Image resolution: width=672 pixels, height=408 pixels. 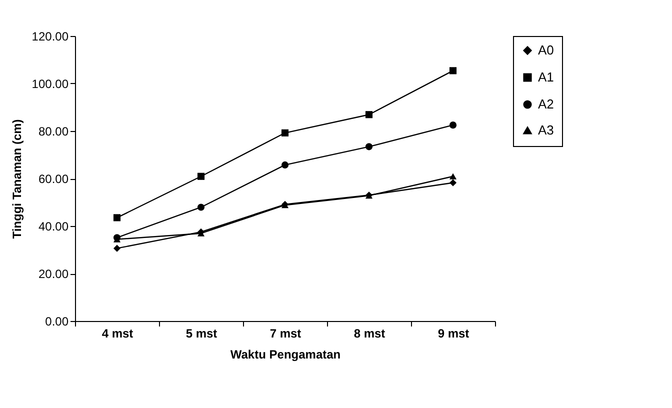 What do you see at coordinates (53, 274) in the screenshot?
I see `y-tick-label: 20.00` at bounding box center [53, 274].